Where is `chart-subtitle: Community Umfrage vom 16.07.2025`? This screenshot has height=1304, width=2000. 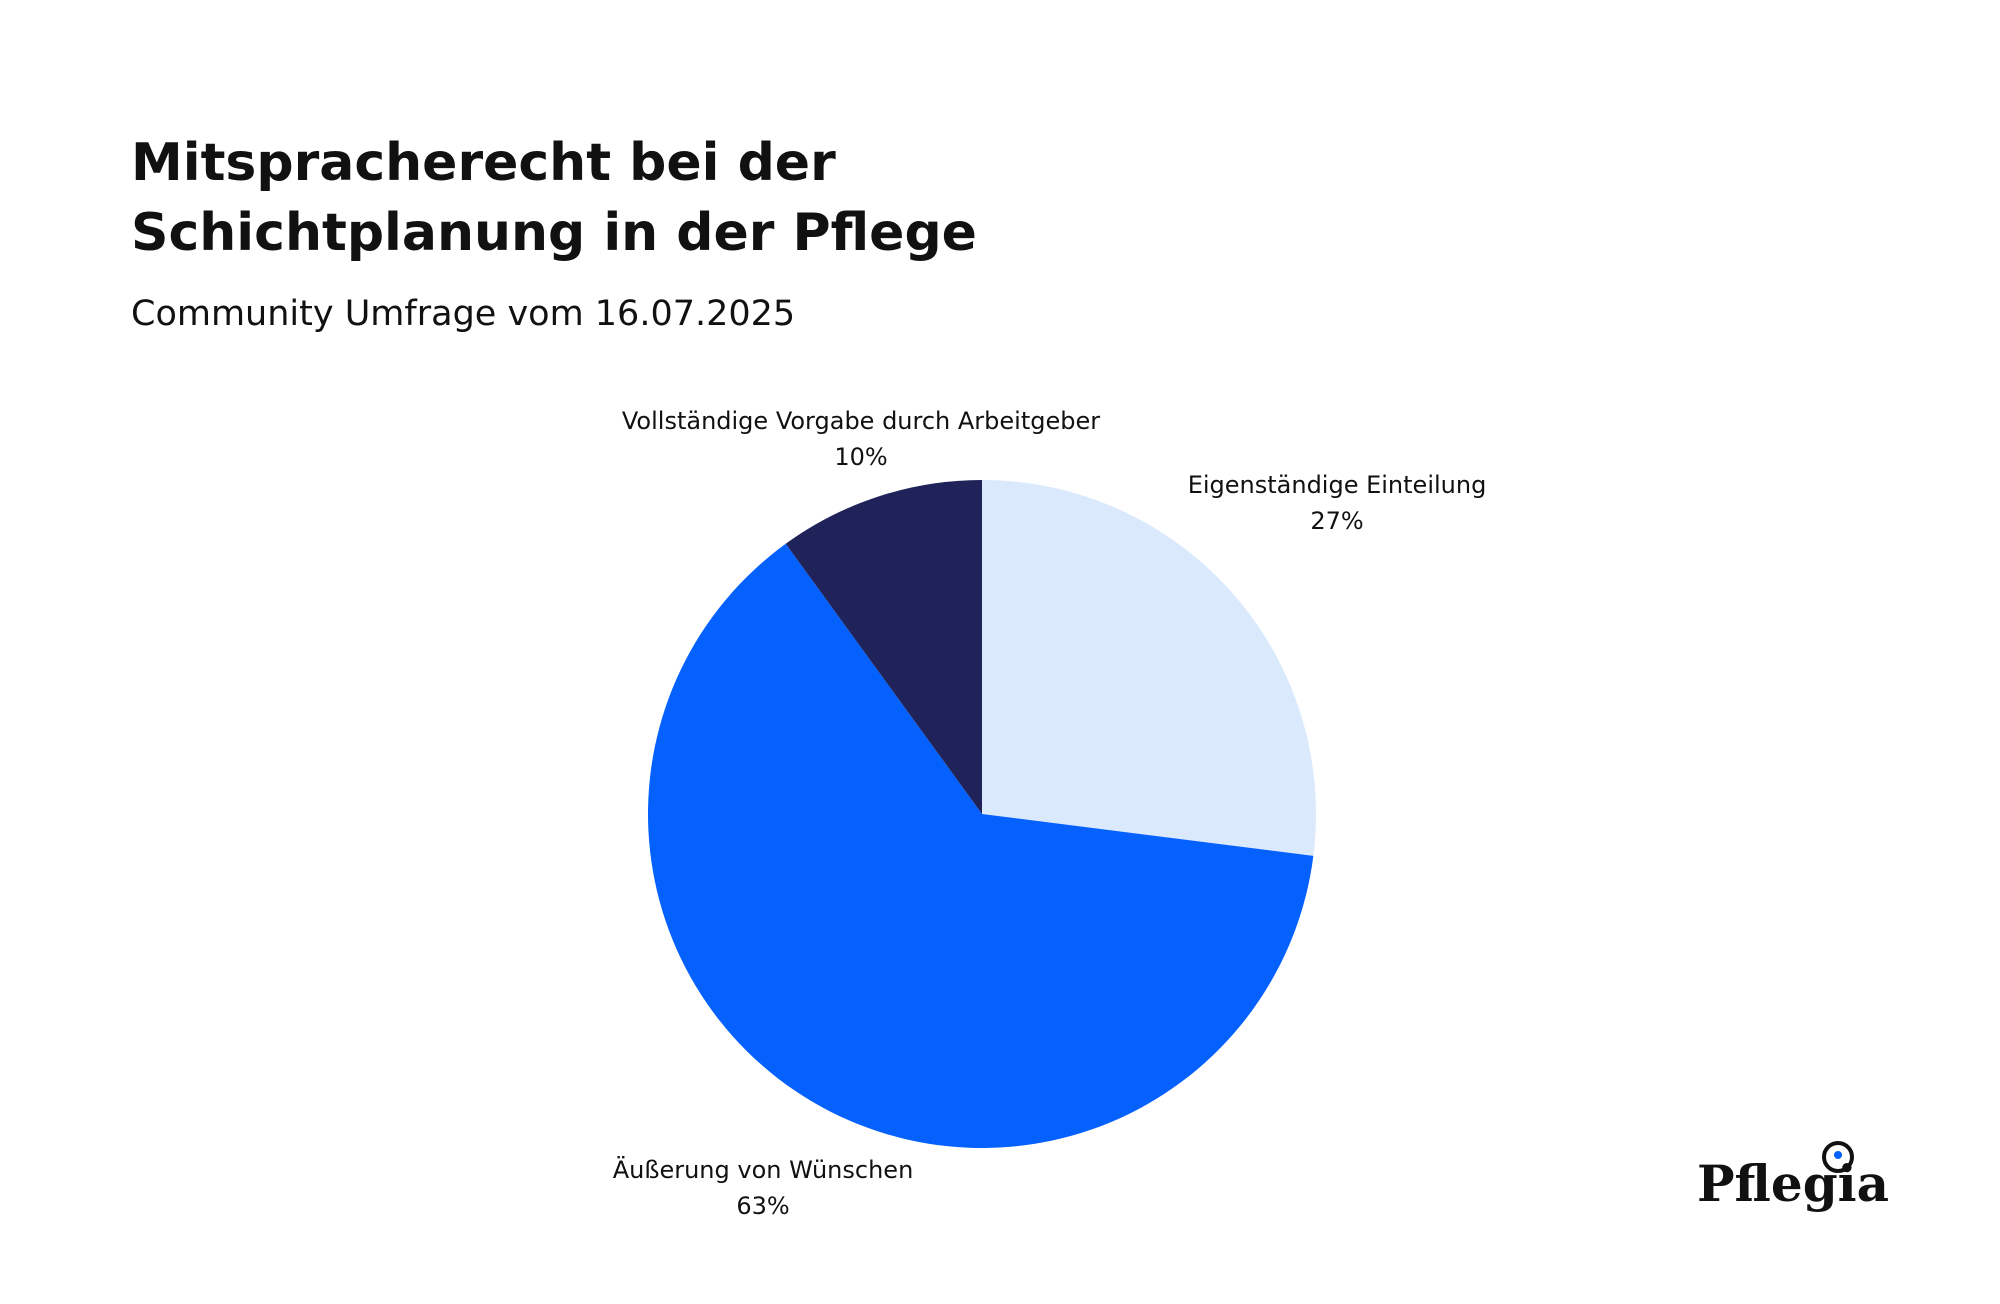 chart-subtitle: Community Umfrage vom 16.07.2025 is located at coordinates (463, 314).